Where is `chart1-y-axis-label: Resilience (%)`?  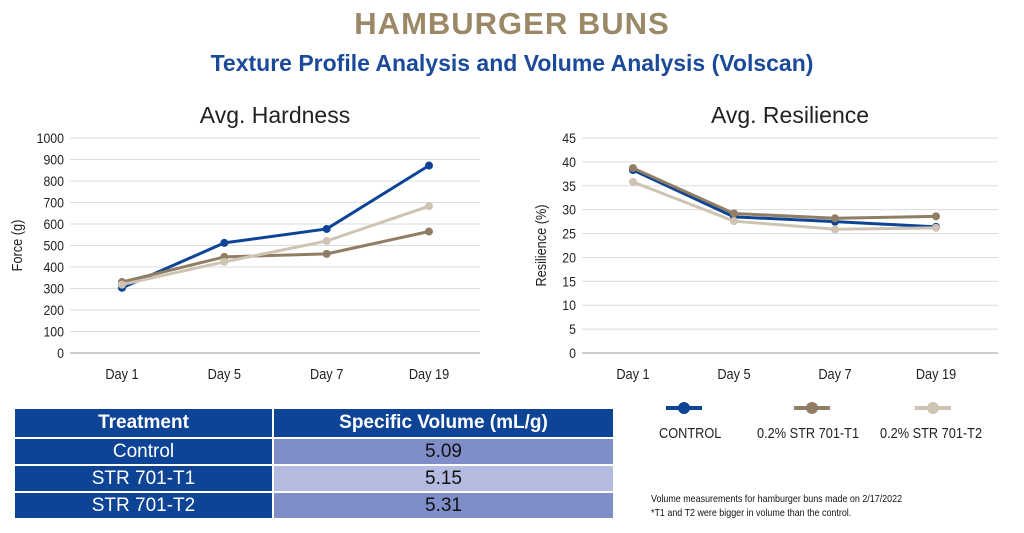 chart1-y-axis-label: Resilience (%) is located at coordinates (540, 245).